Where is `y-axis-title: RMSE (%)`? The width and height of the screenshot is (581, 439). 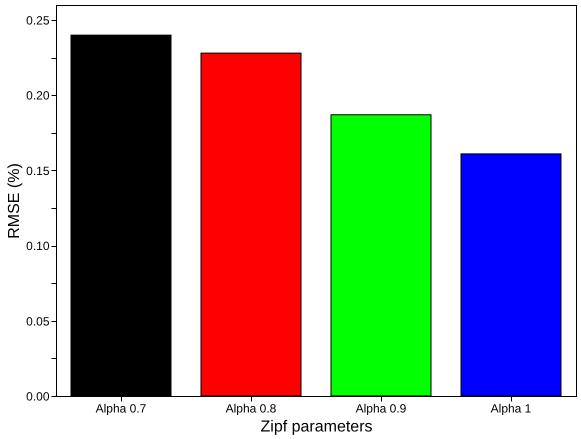 y-axis-title: RMSE (%) is located at coordinates (15, 201).